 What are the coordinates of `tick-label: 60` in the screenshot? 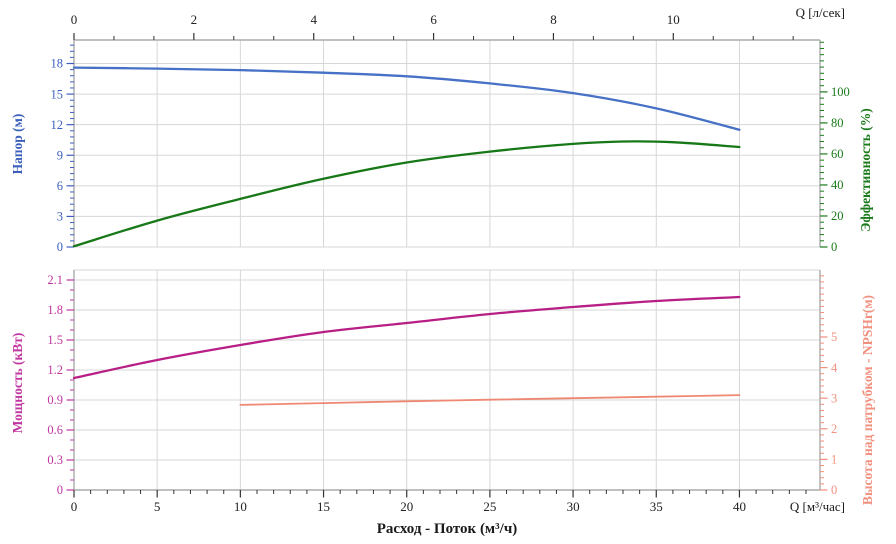 It's located at (837, 154).